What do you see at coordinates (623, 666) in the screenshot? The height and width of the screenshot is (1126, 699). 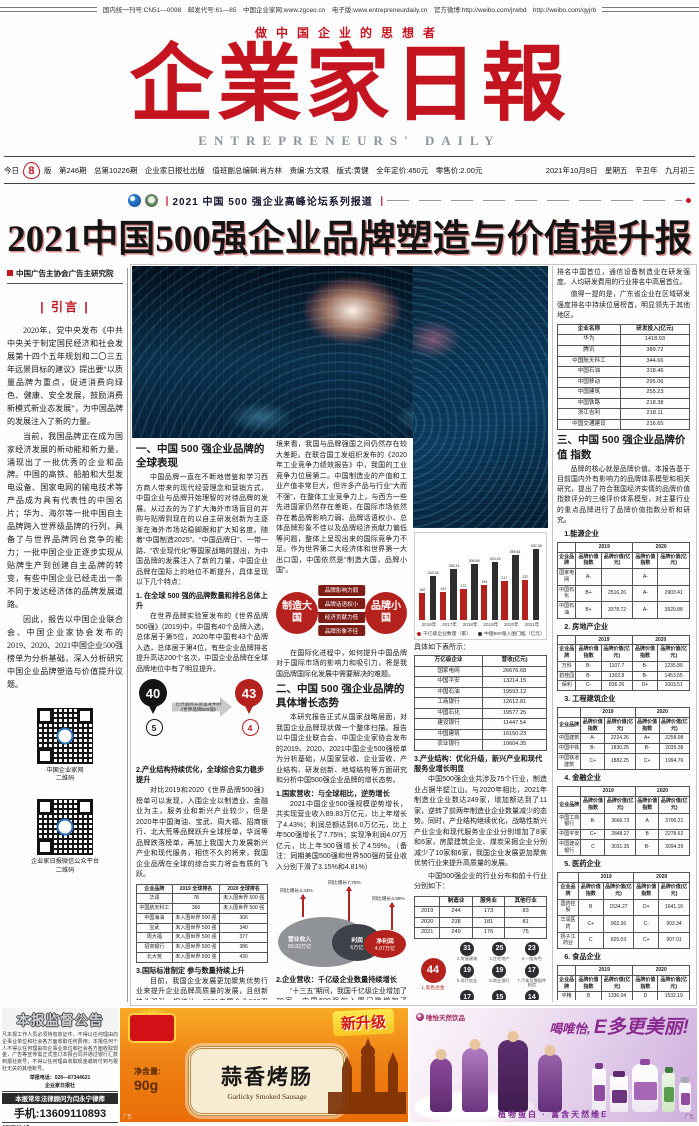 I see `table-row: 万科 B- 1107.7 B- 1235.89` at bounding box center [623, 666].